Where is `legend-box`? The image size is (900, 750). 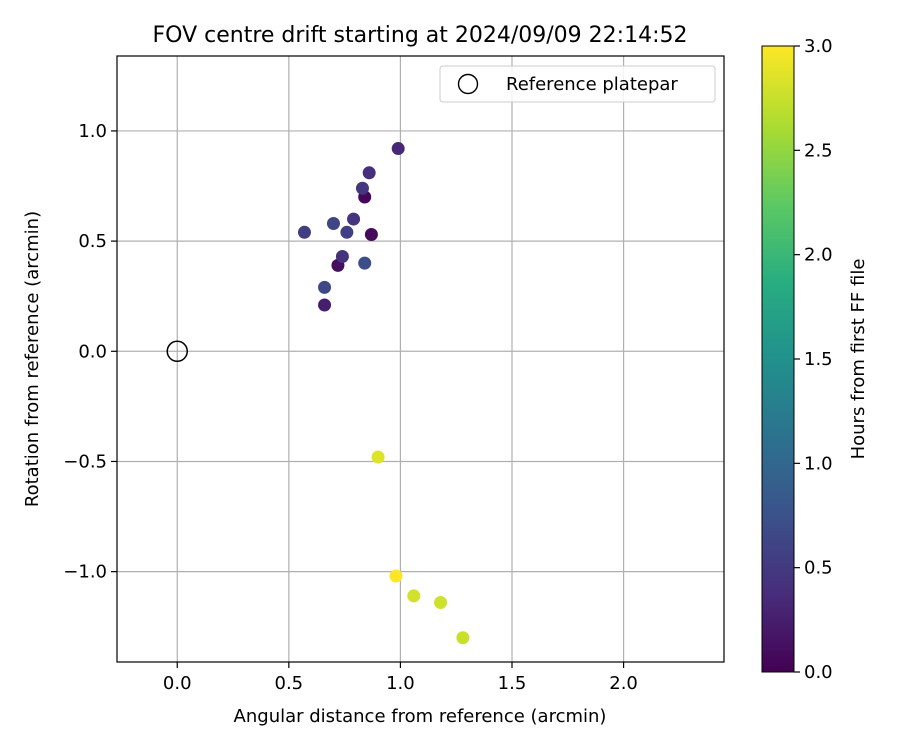
legend-box is located at coordinates (577, 84).